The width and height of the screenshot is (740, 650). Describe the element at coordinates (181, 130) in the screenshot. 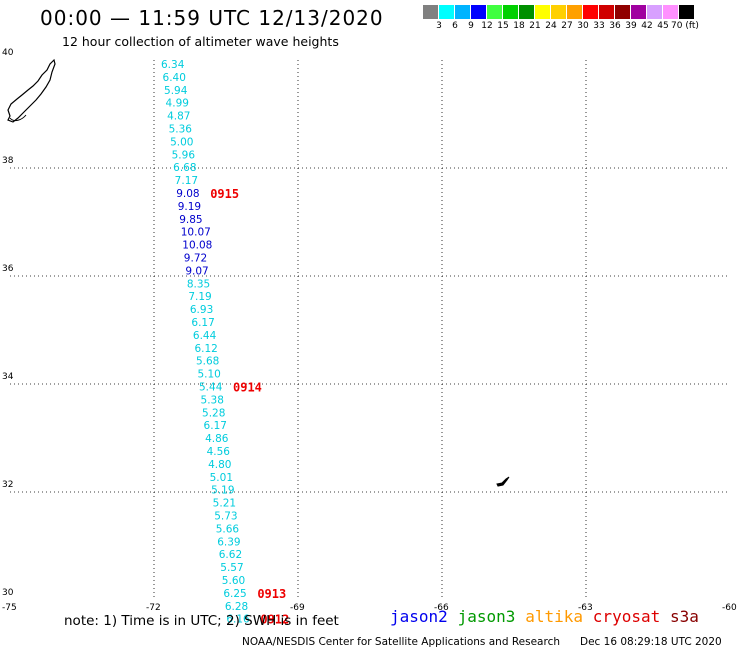

I see `wave-height-value: 5.36` at that location.